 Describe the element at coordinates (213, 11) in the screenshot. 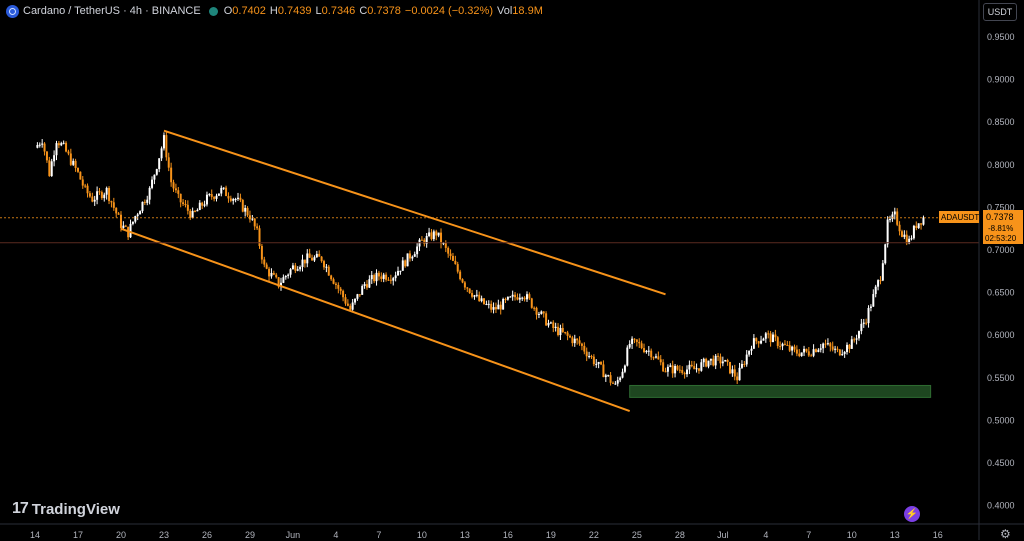

I see `eye-dot-icon` at that location.